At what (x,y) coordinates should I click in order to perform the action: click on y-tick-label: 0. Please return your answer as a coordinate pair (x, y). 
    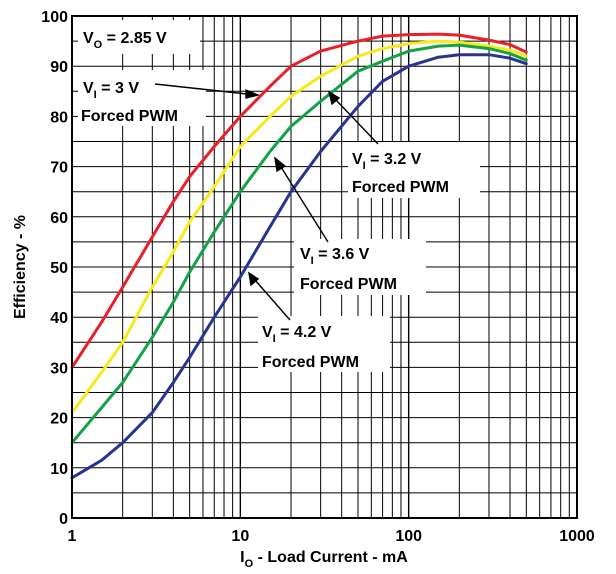
    Looking at the image, I should click on (63, 519).